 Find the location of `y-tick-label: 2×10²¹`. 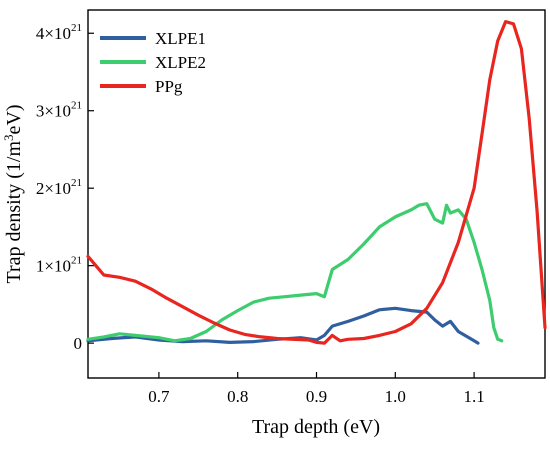

y-tick-label: 2×10²¹ is located at coordinates (59, 187).